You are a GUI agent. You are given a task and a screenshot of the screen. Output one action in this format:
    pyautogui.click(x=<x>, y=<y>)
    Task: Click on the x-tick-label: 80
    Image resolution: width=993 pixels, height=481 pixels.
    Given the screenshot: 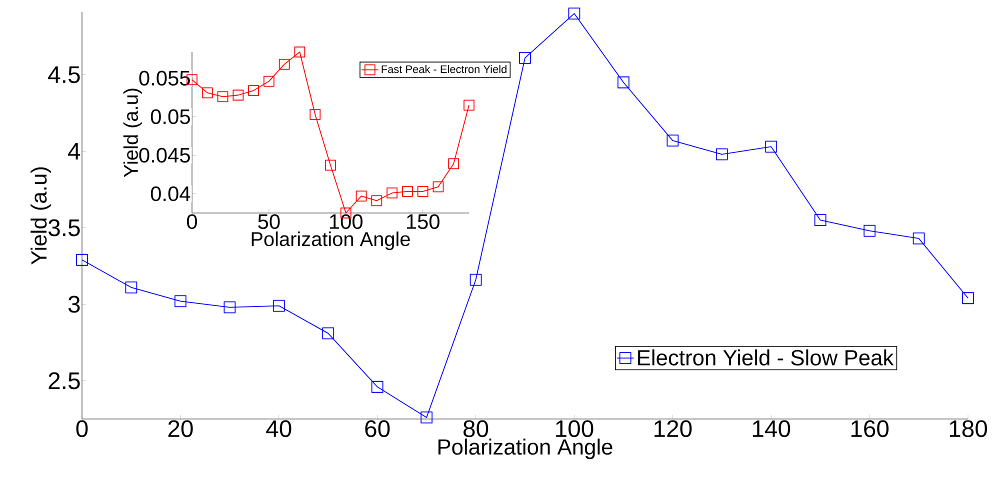 What is the action you would take?
    pyautogui.click(x=476, y=429)
    